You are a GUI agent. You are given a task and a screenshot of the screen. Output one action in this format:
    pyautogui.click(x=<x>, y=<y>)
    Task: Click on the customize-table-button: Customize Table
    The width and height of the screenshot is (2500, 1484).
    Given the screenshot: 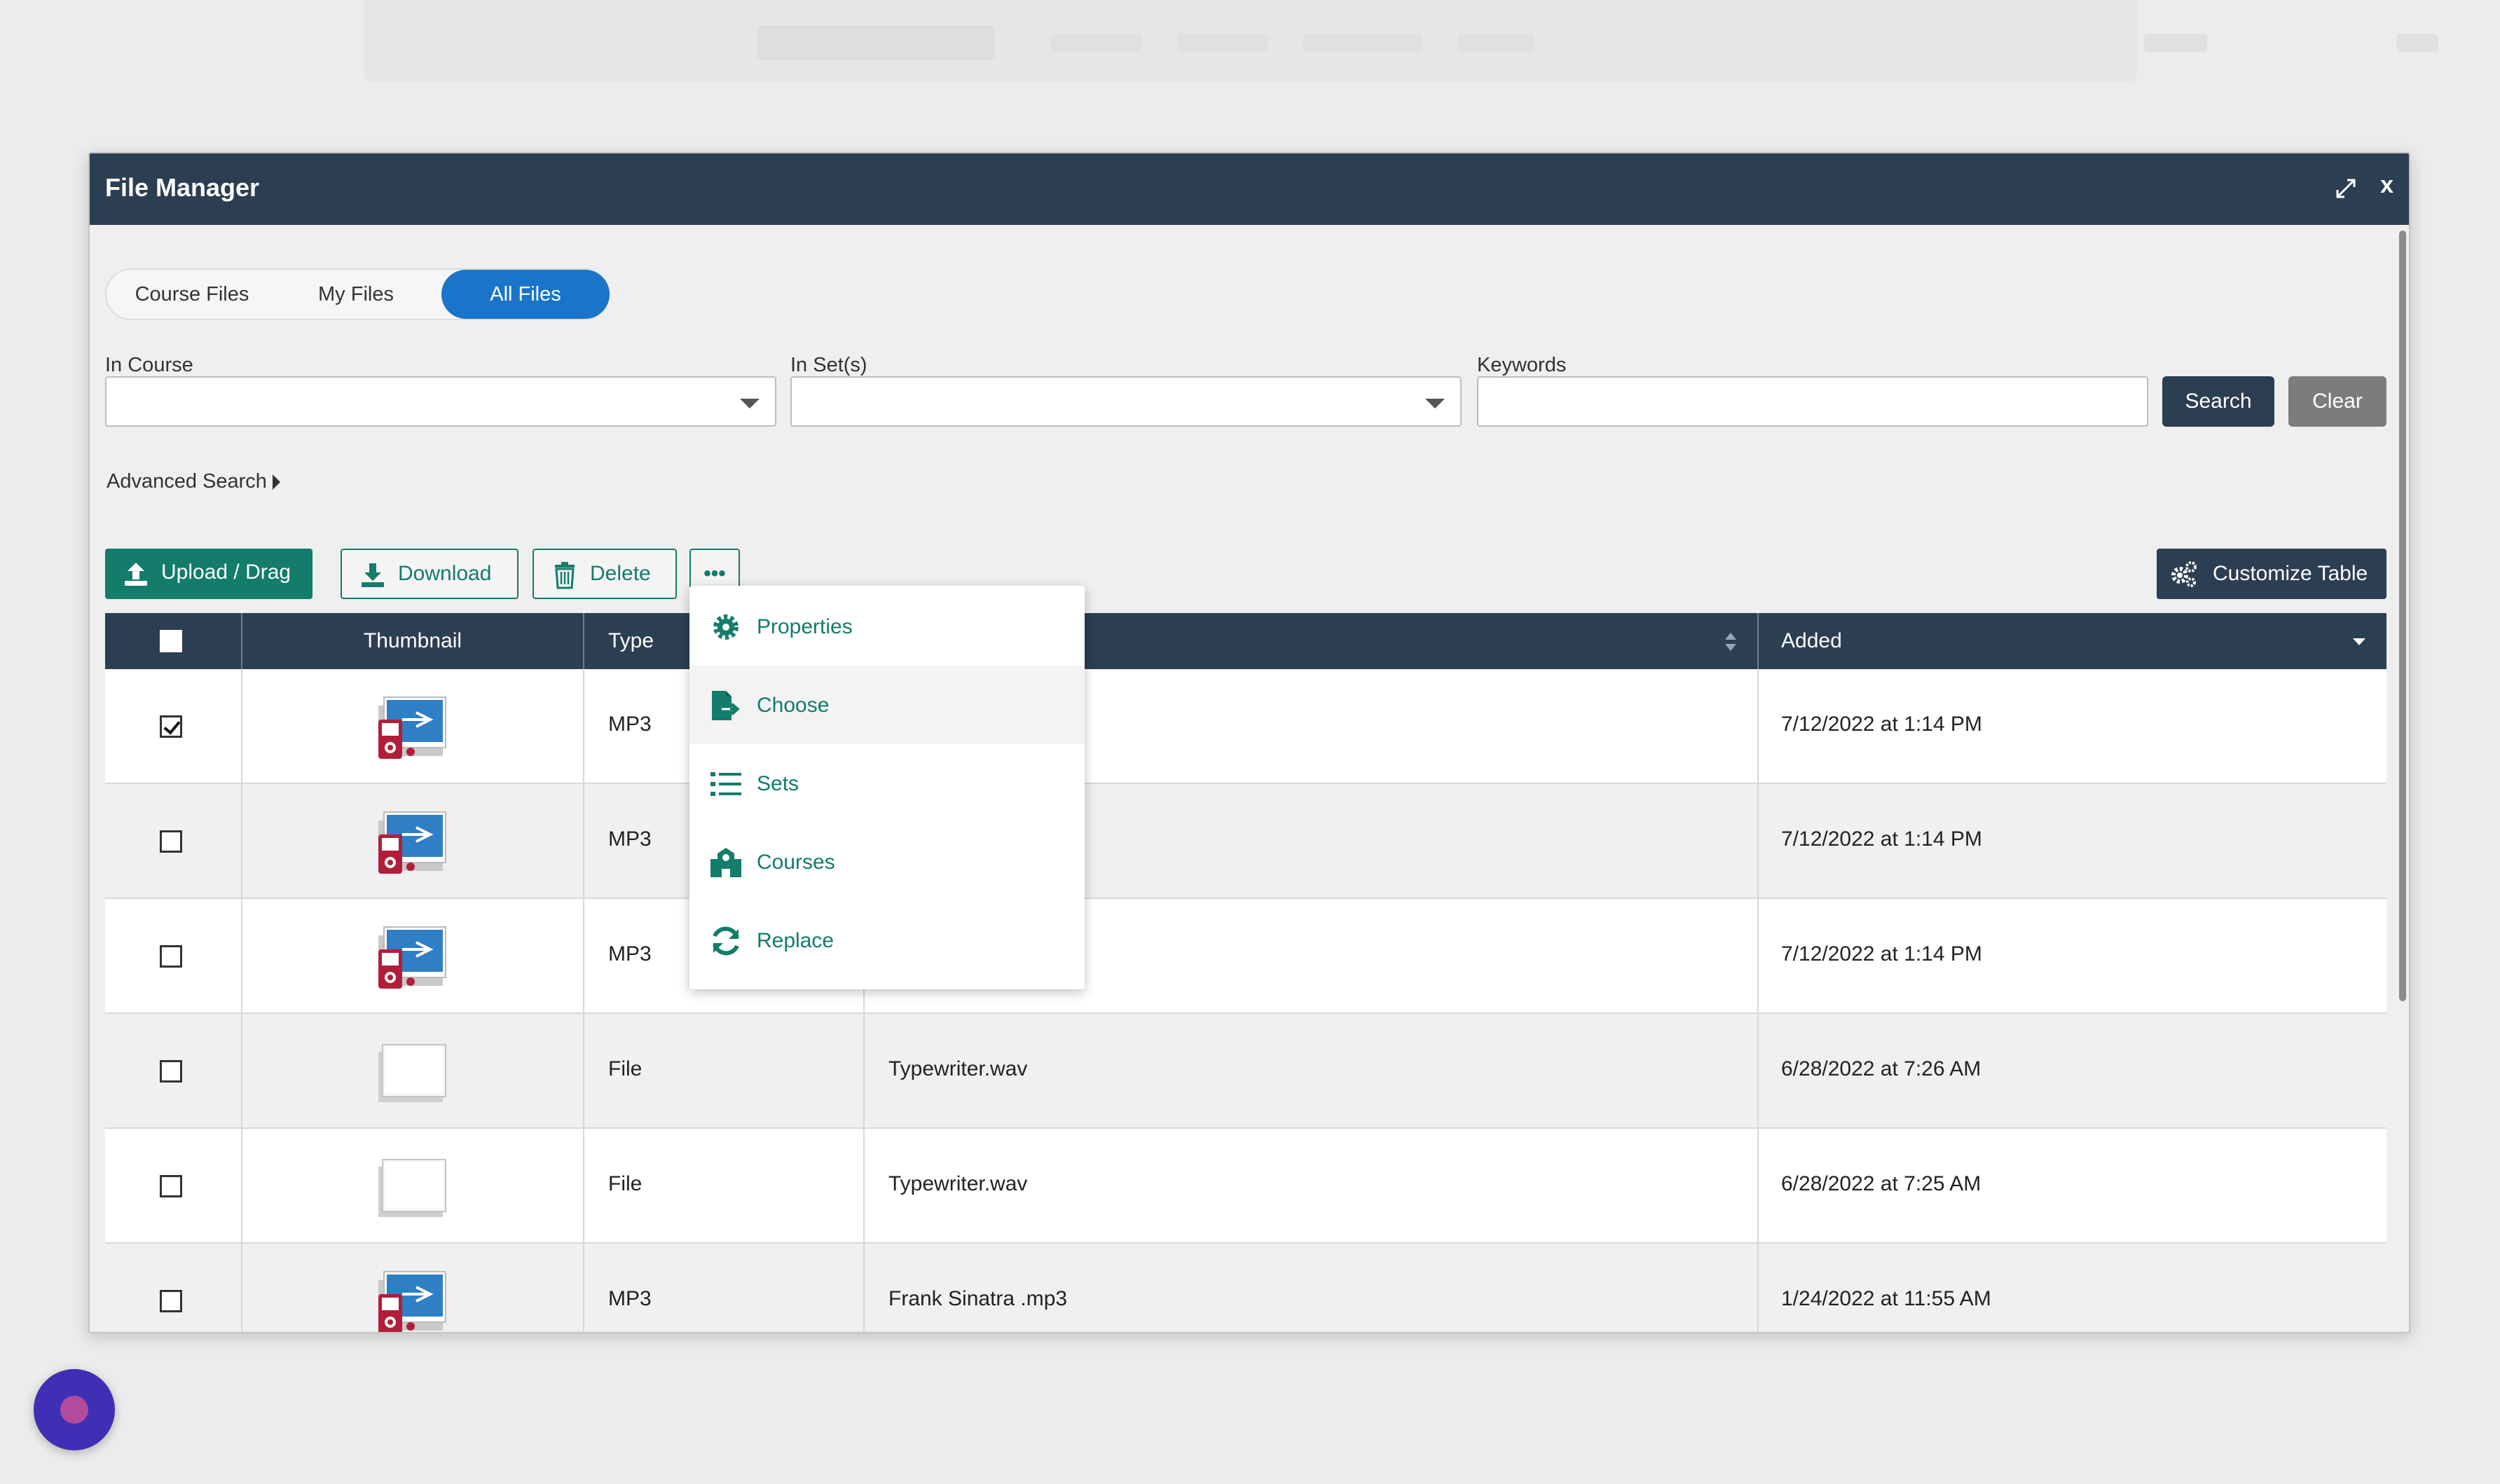 What is the action you would take?
    pyautogui.click(x=2271, y=574)
    